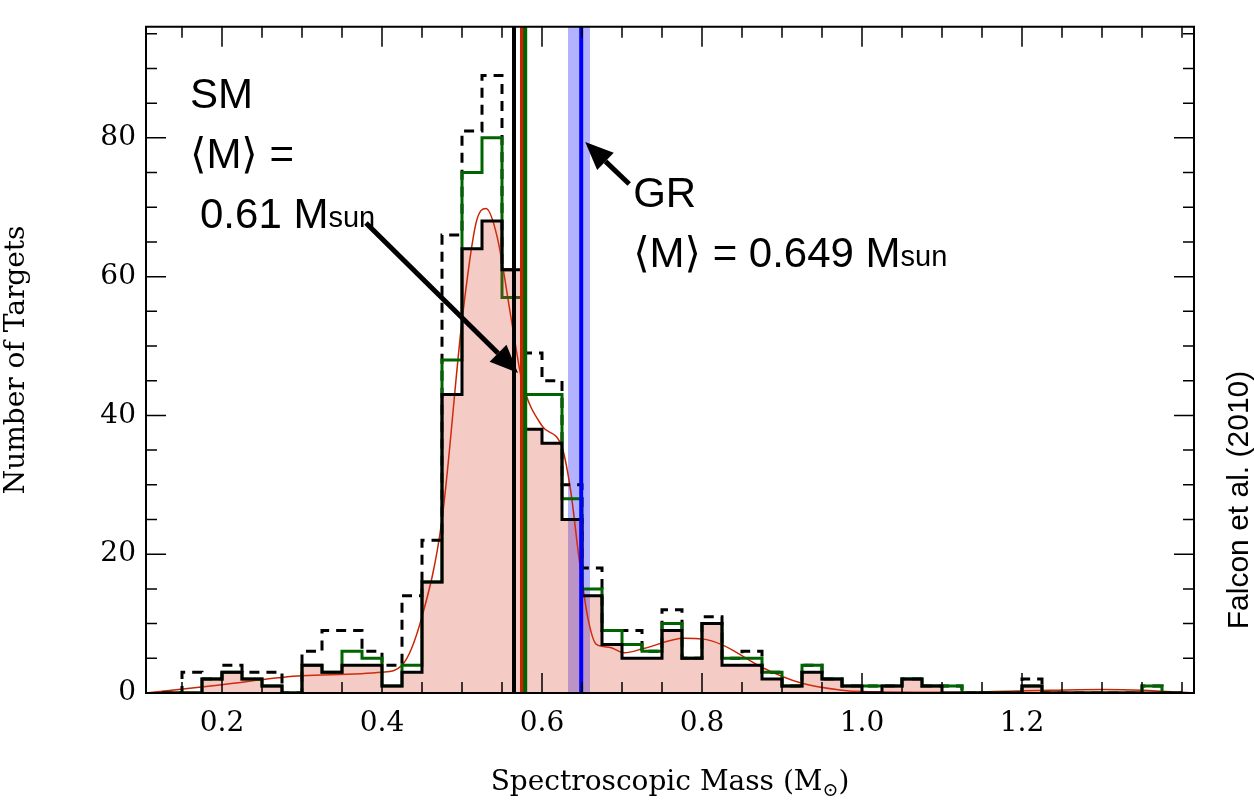 This screenshot has height=807, width=1254. Describe the element at coordinates (16, 360) in the screenshot. I see `y-axis-title: Number of Targets` at that location.